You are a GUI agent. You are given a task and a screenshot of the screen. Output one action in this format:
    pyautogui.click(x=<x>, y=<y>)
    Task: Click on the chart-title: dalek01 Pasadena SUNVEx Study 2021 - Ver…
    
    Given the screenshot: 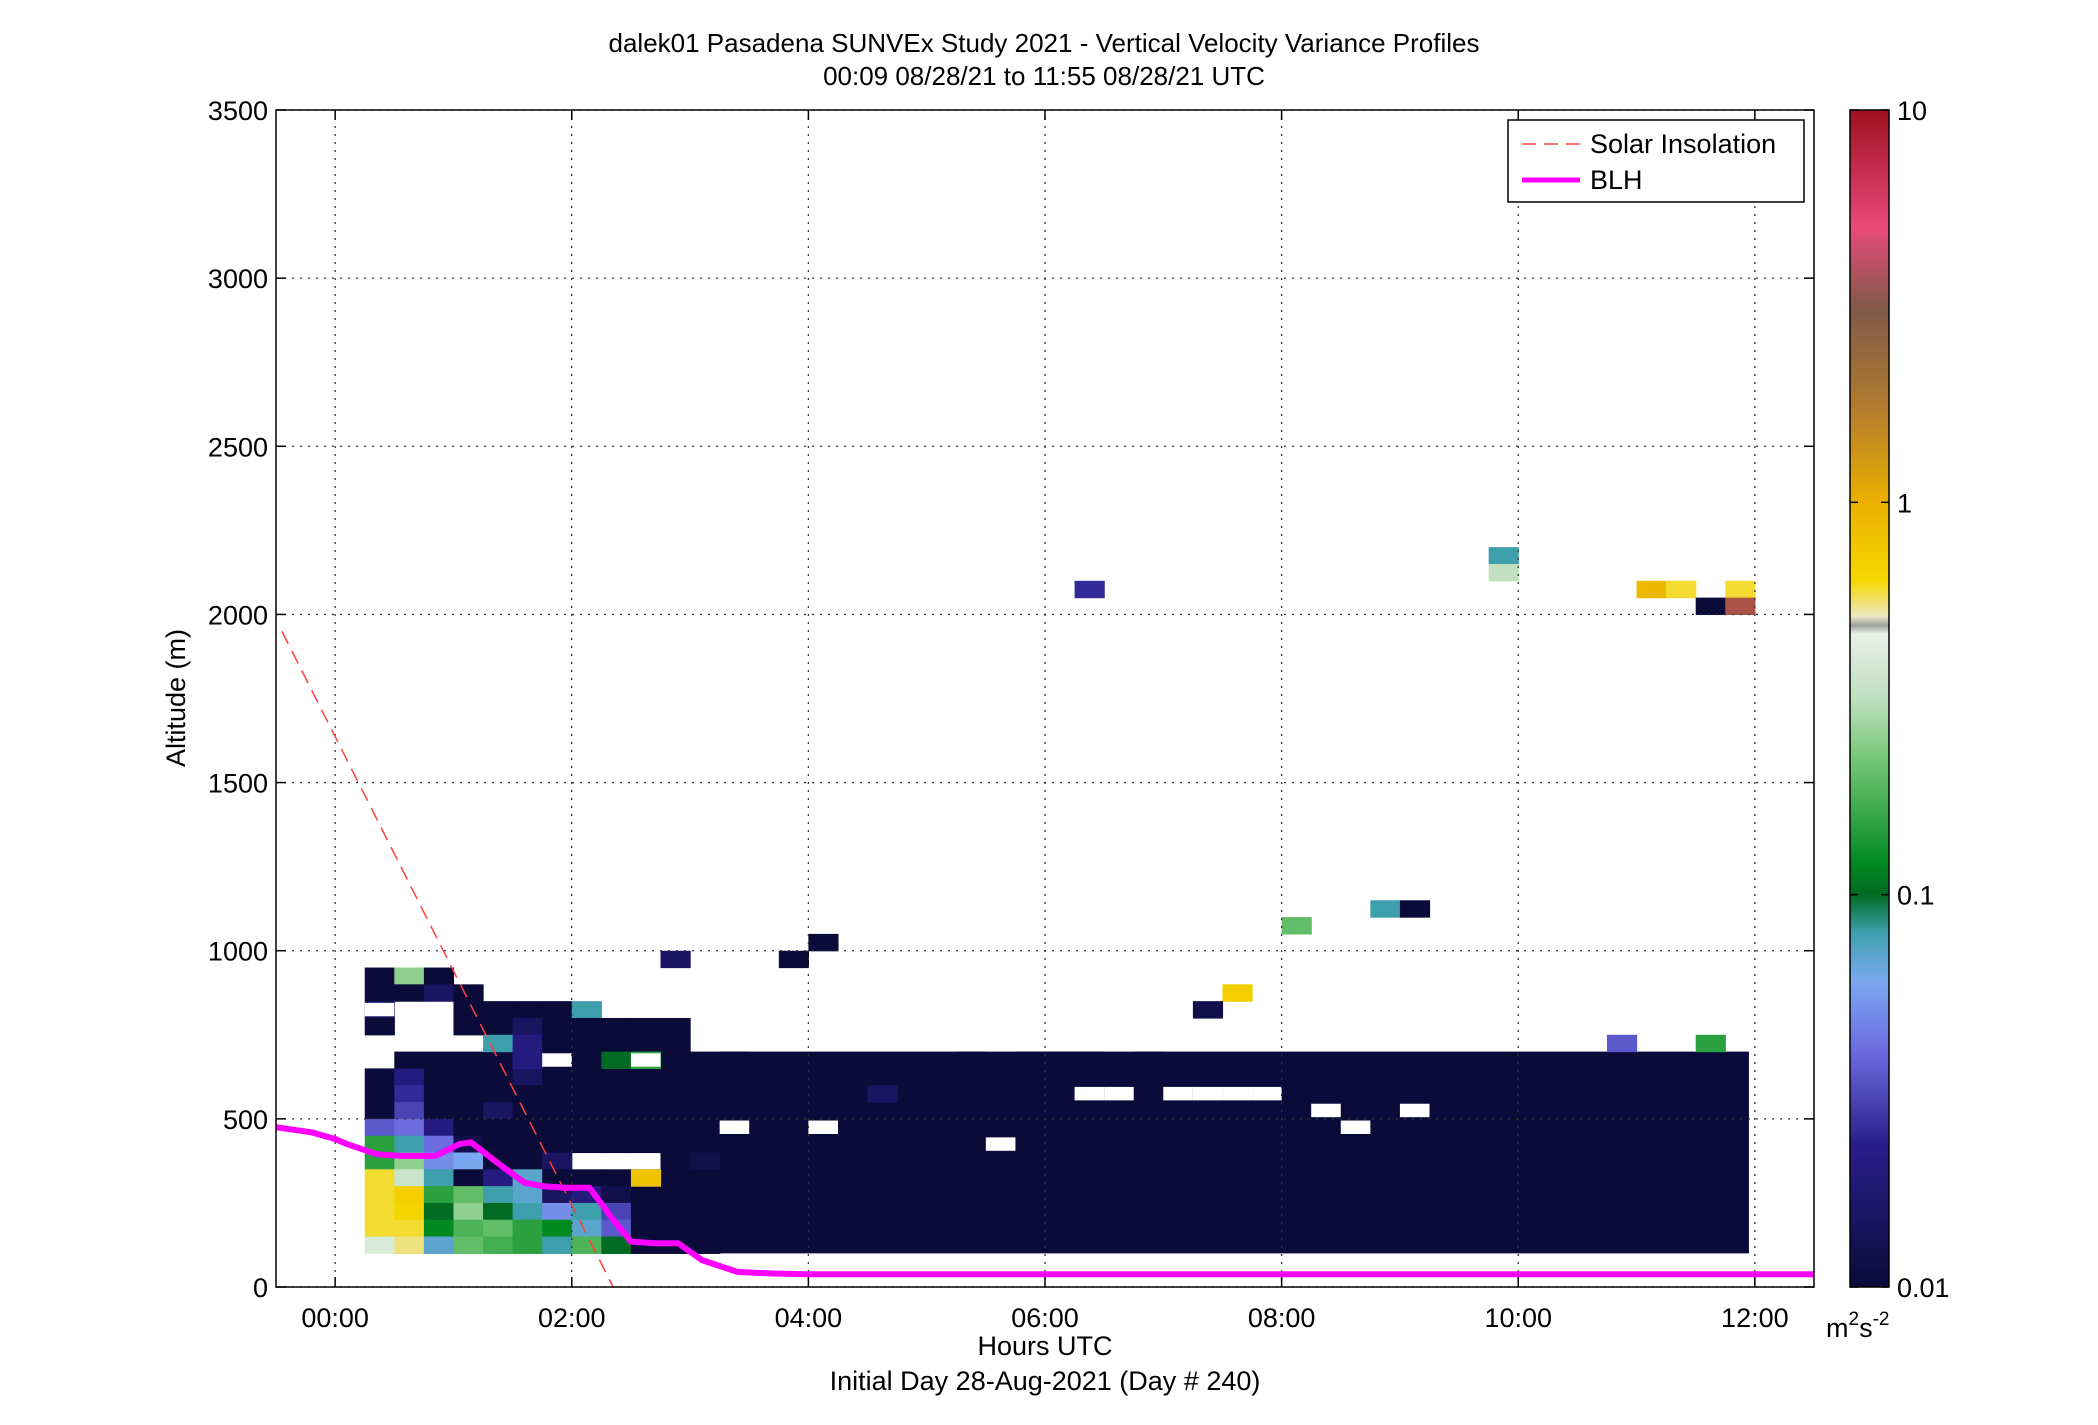 What is the action you would take?
    pyautogui.click(x=1044, y=43)
    